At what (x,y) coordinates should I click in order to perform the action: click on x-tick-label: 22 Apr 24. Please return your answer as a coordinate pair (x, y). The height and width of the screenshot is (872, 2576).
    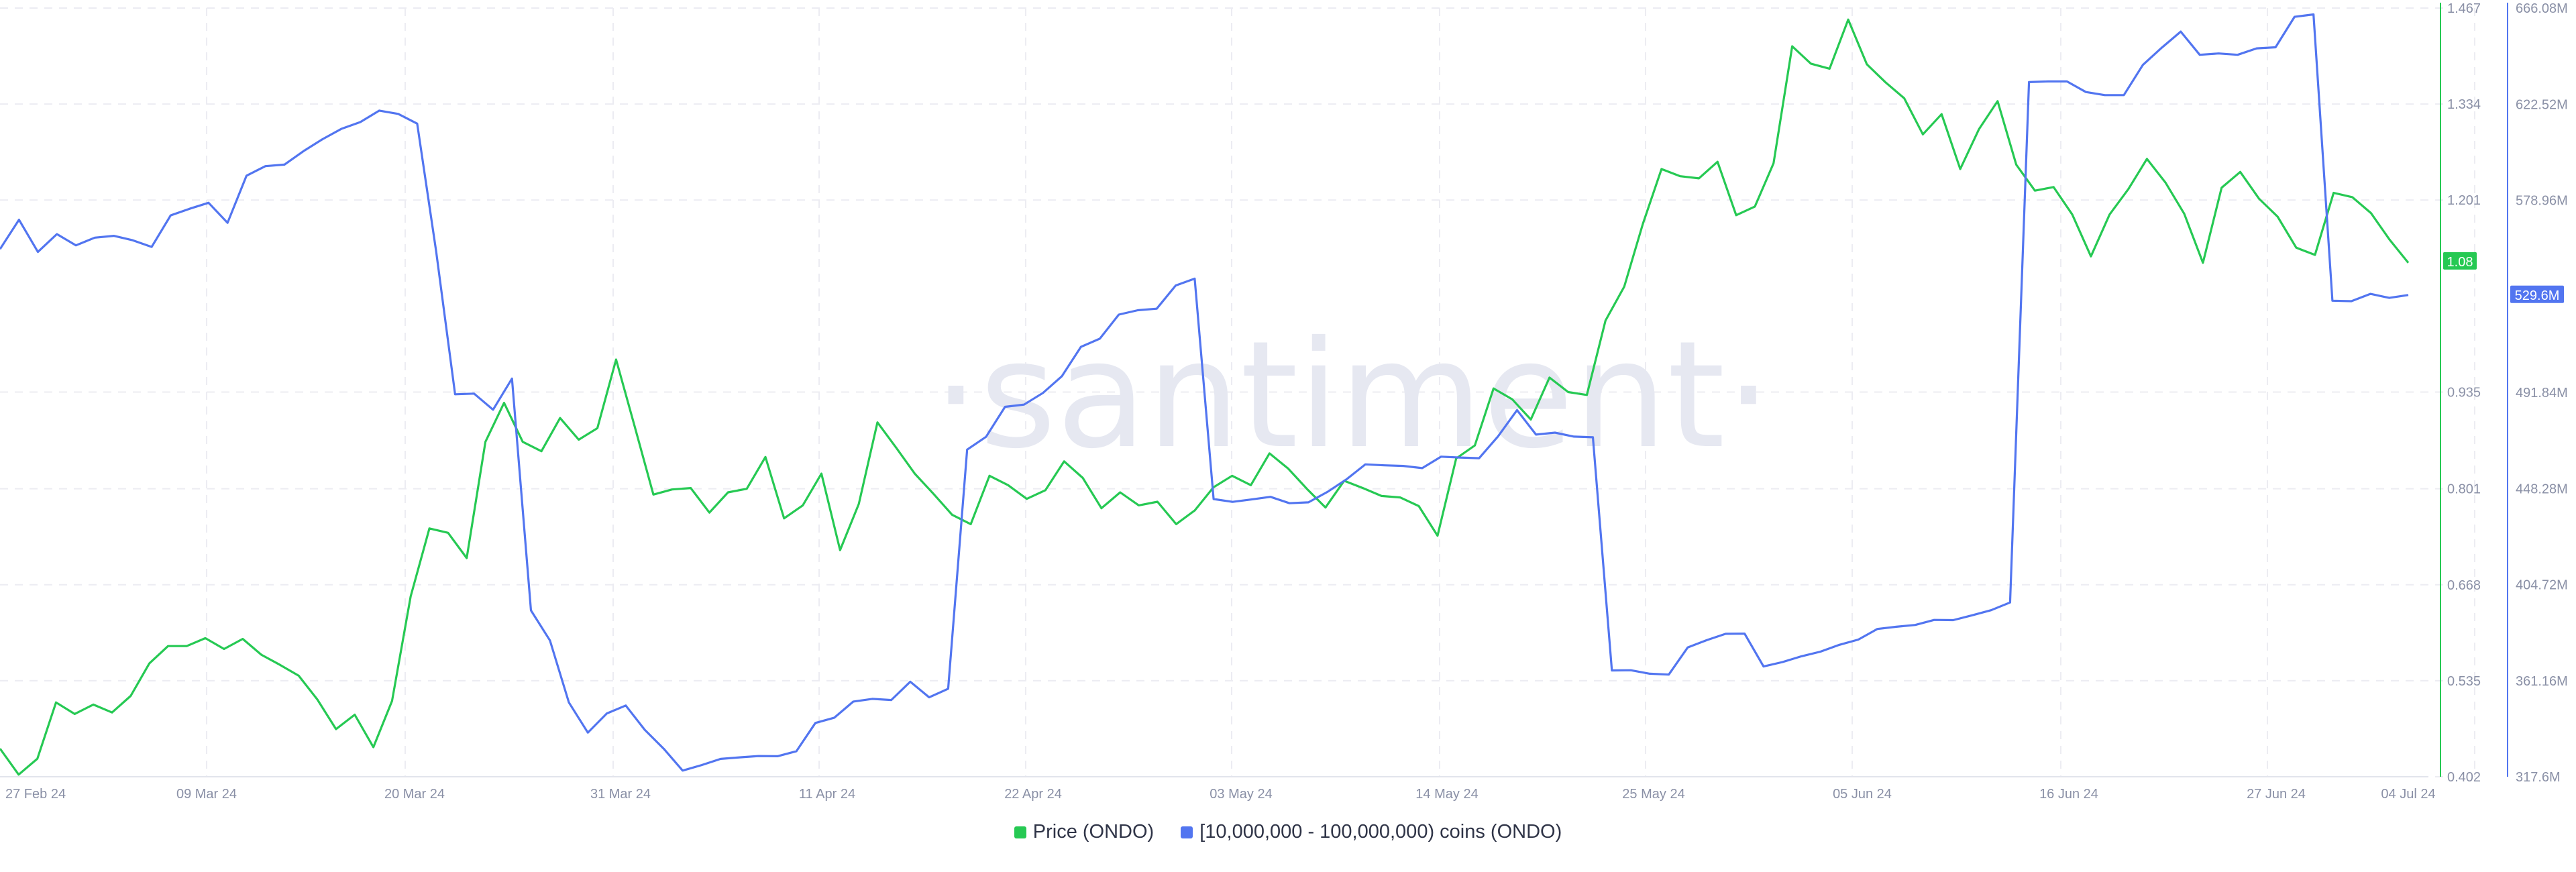
    Looking at the image, I should click on (1033, 795).